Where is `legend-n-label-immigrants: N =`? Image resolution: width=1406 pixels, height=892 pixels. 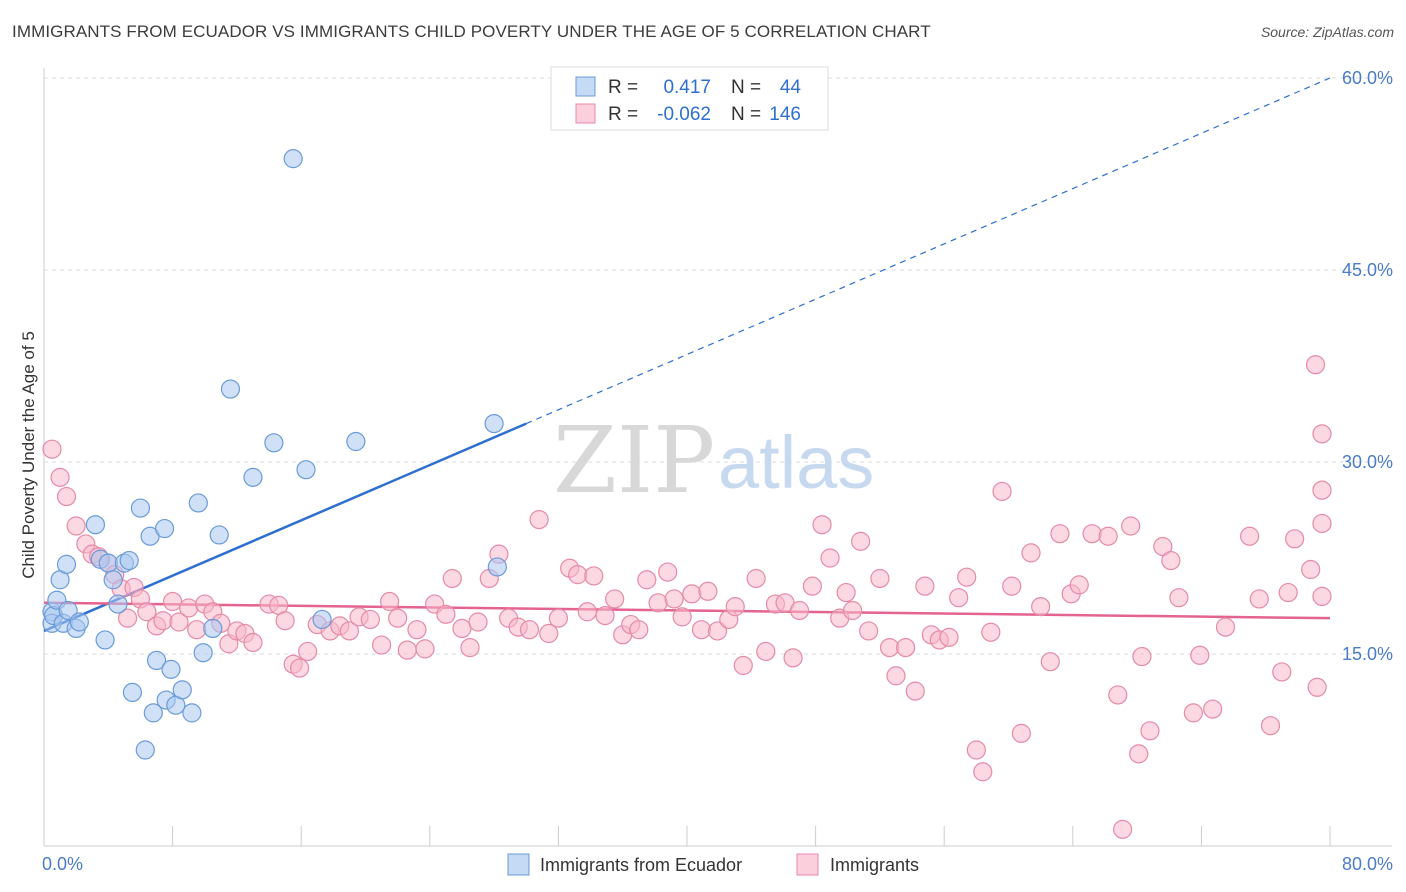 legend-n-label-immigrants: N = is located at coordinates (746, 114).